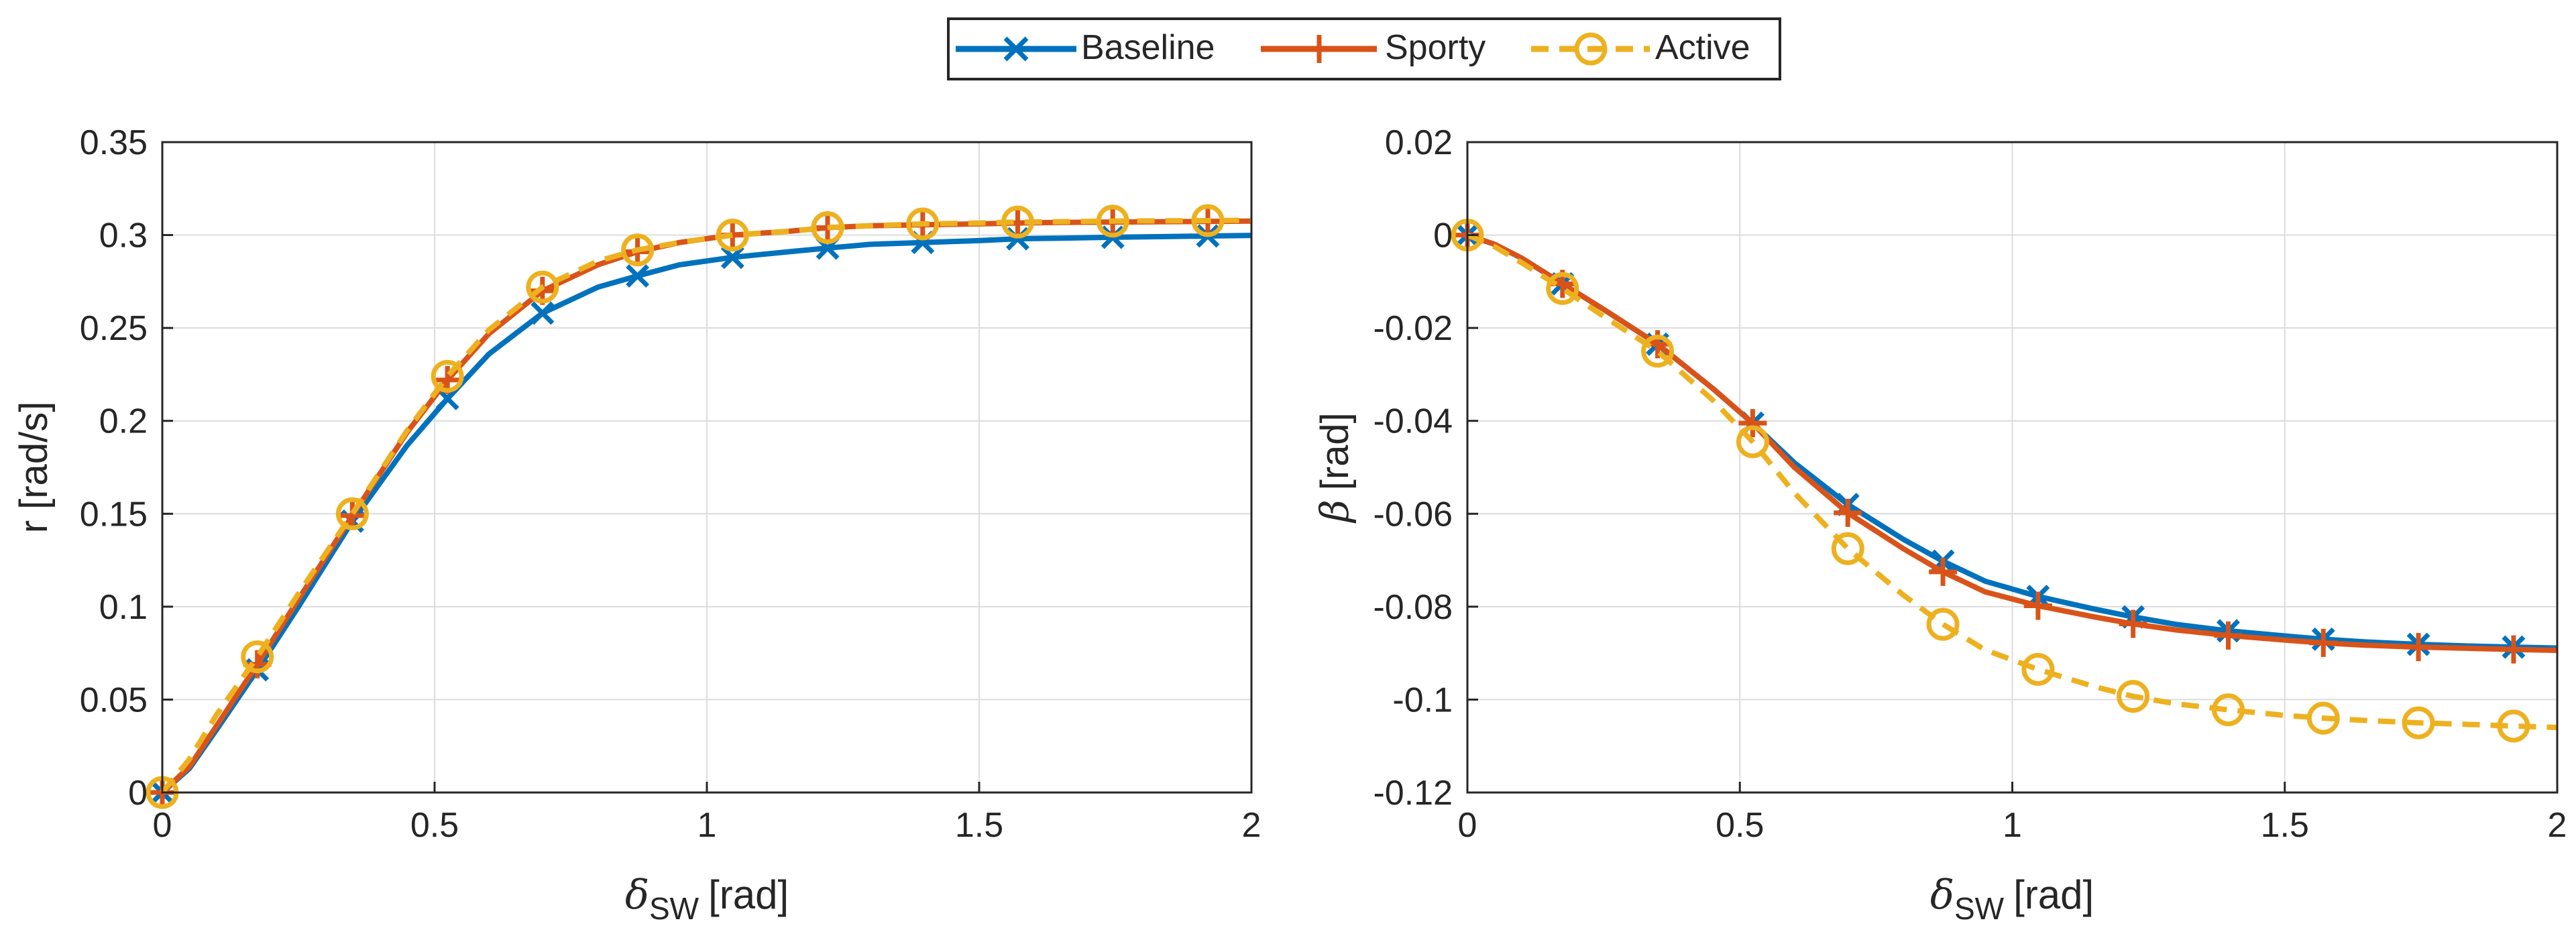  I want to click on chart-right-xtick-label: 1, so click(2012, 825).